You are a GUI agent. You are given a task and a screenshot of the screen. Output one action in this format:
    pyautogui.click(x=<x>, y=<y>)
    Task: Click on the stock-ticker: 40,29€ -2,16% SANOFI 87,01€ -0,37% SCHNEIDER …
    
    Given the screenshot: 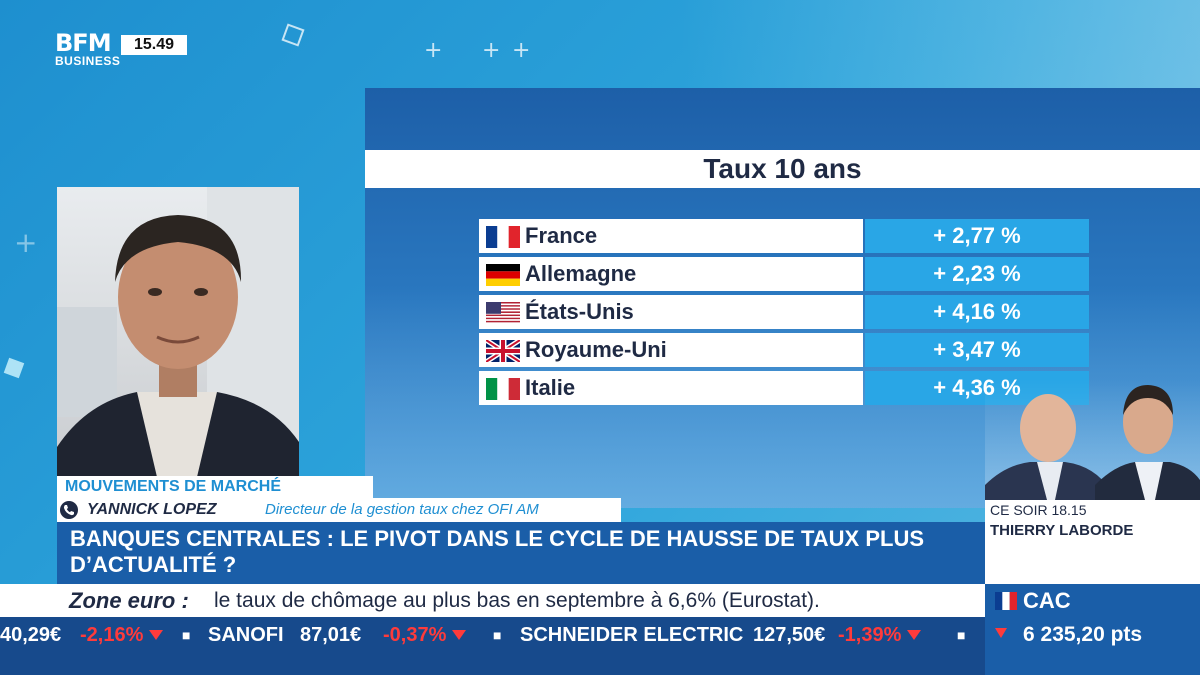 What is the action you would take?
    pyautogui.click(x=492, y=635)
    